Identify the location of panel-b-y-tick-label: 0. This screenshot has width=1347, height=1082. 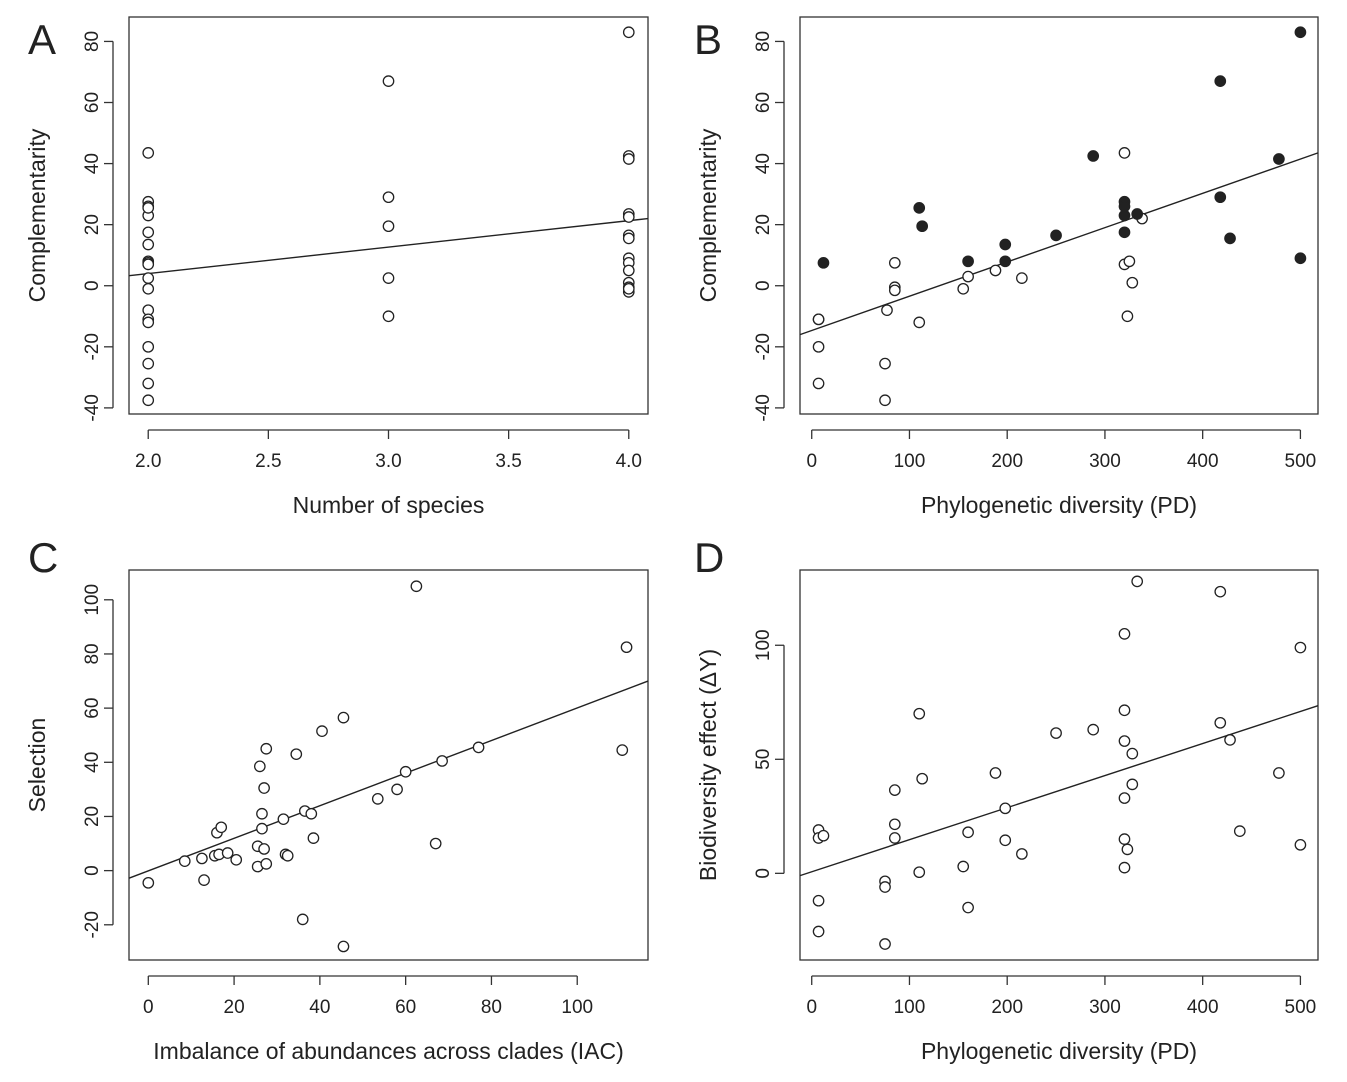
(763, 285).